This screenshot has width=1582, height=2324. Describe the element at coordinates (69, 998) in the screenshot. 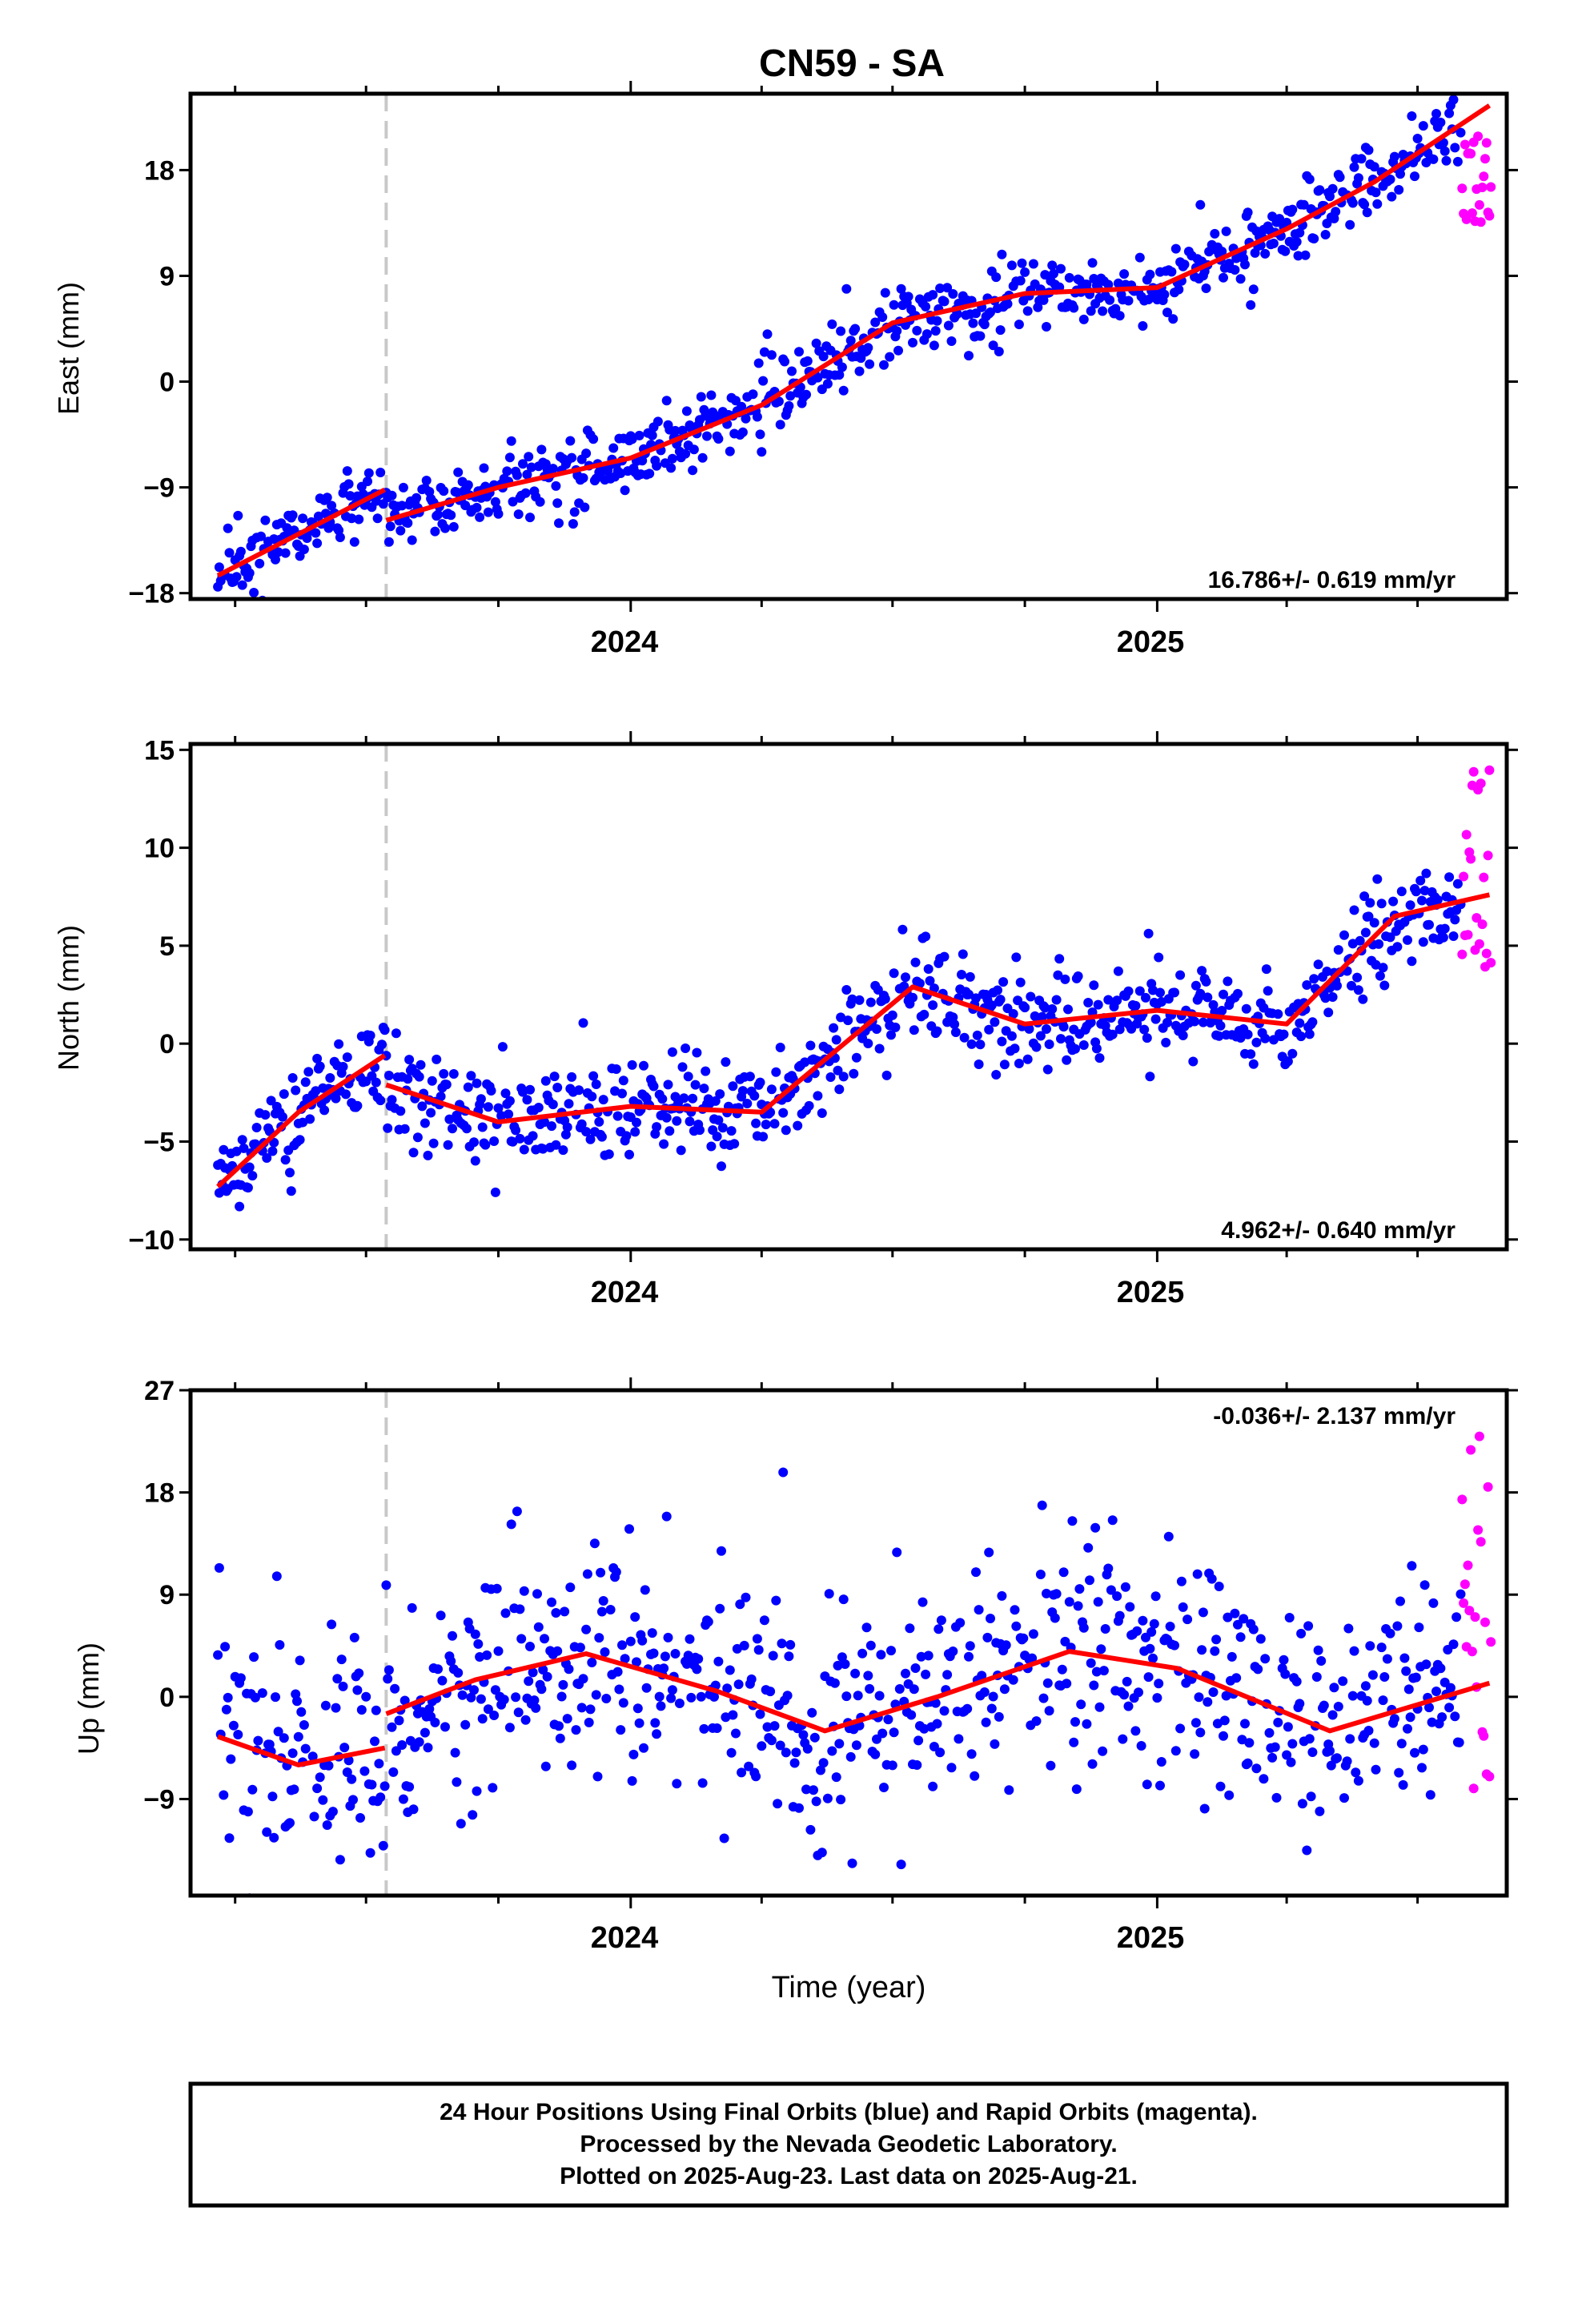

I see `north-axis-label: North (mm)` at that location.